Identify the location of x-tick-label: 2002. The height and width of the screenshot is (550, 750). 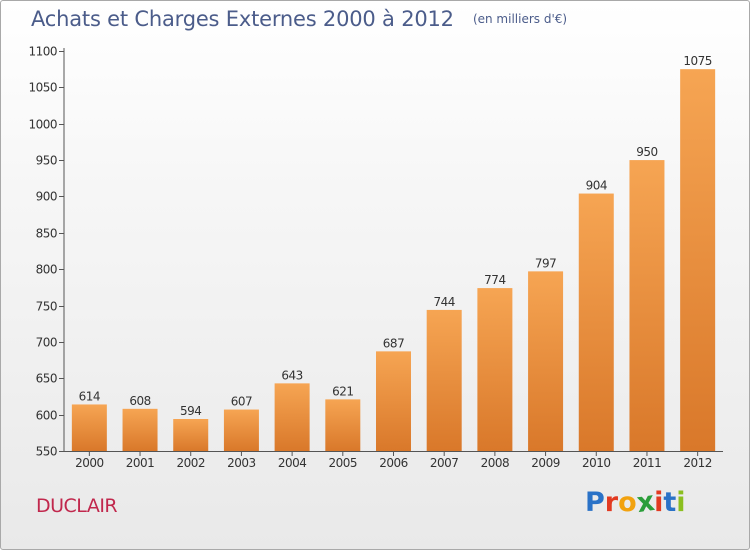
(190, 463).